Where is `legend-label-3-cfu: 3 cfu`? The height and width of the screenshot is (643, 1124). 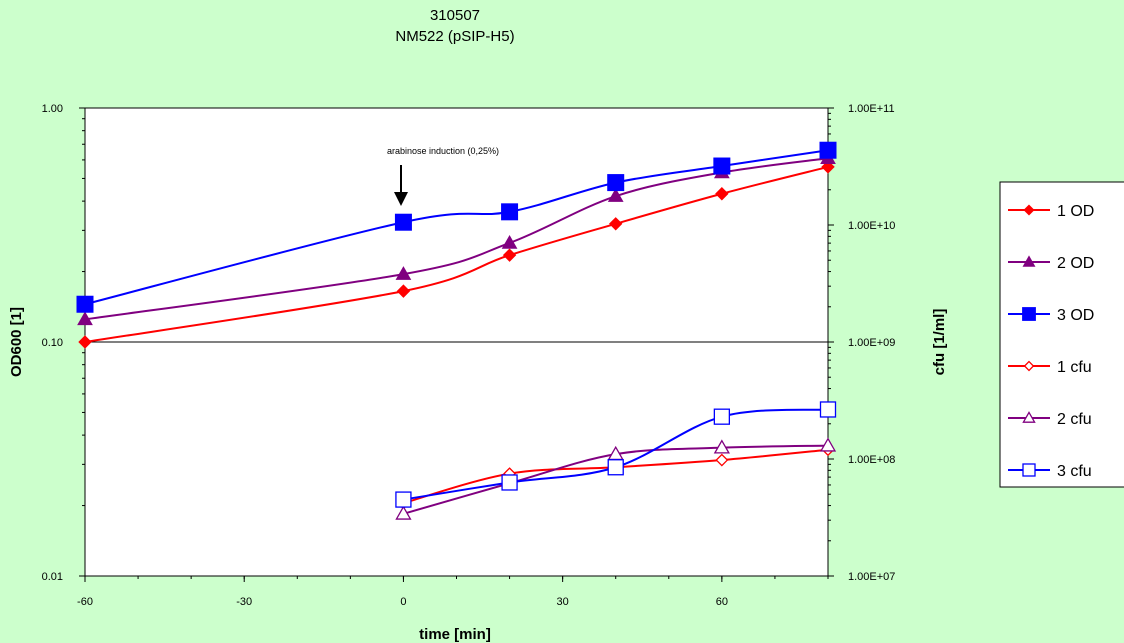
legend-label-3-cfu: 3 cfu is located at coordinates (1074, 471).